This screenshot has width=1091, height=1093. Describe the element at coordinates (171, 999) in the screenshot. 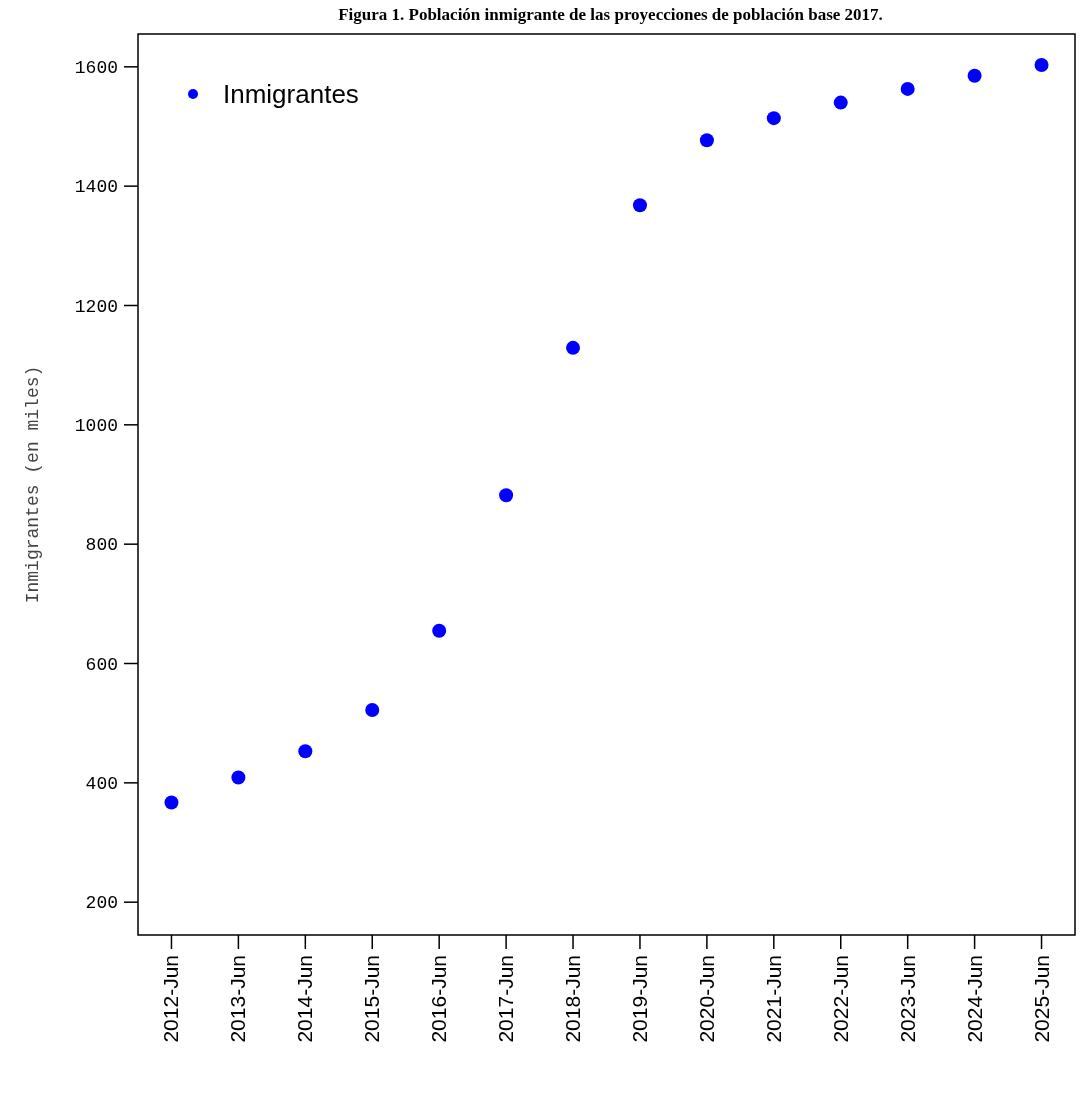

I see `x-tick-label: 2012-Jun` at that location.